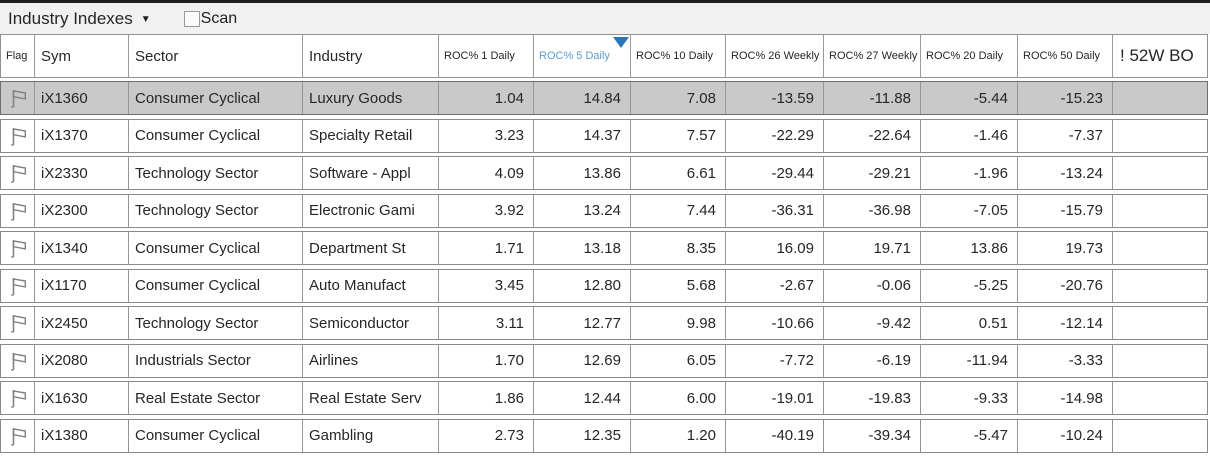 This screenshot has width=1210, height=456. What do you see at coordinates (371, 323) in the screenshot?
I see `cell-industry: Semiconductor` at bounding box center [371, 323].